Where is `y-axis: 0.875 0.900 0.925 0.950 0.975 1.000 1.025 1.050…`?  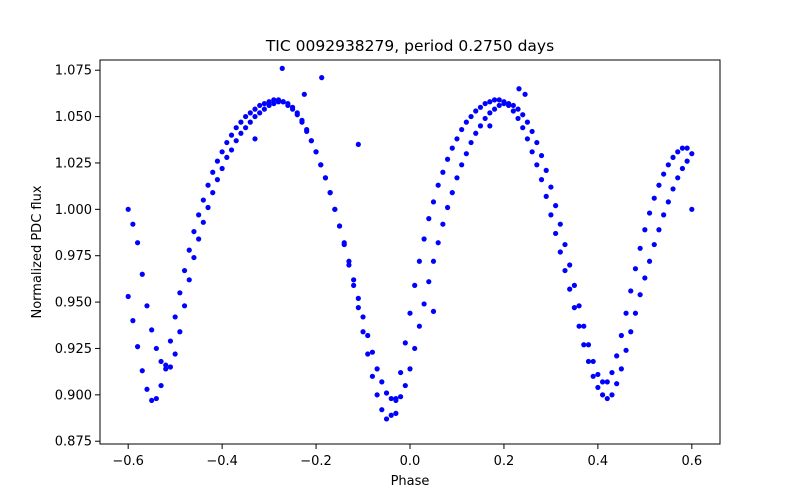
y-axis: 0.875 0.900 0.925 0.950 0.975 1.000 1.025 1.050… is located at coordinates (77, 257).